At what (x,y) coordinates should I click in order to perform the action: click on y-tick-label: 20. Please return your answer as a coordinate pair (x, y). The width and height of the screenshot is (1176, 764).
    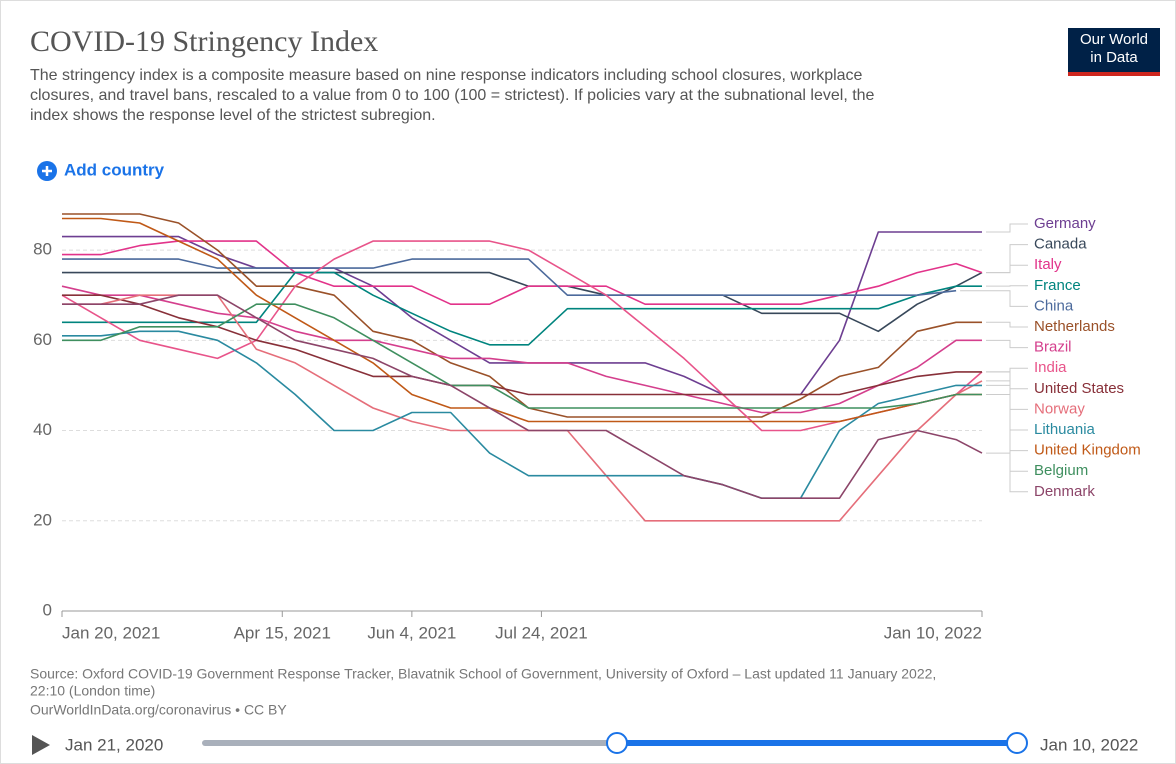
    Looking at the image, I should click on (42, 519).